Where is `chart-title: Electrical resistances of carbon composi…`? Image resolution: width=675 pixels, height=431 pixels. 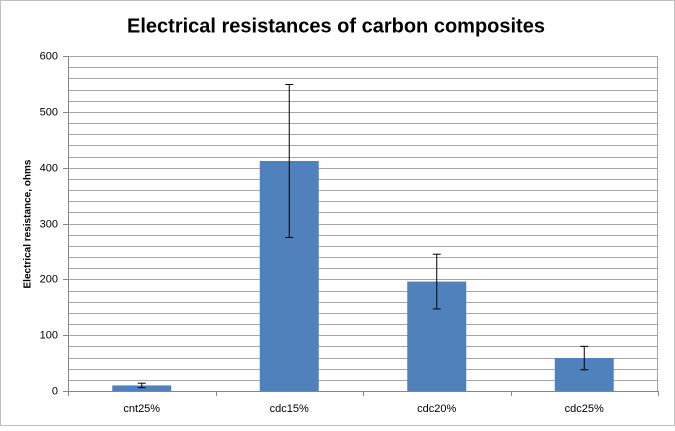 chart-title: Electrical resistances of carbon composi… is located at coordinates (336, 26).